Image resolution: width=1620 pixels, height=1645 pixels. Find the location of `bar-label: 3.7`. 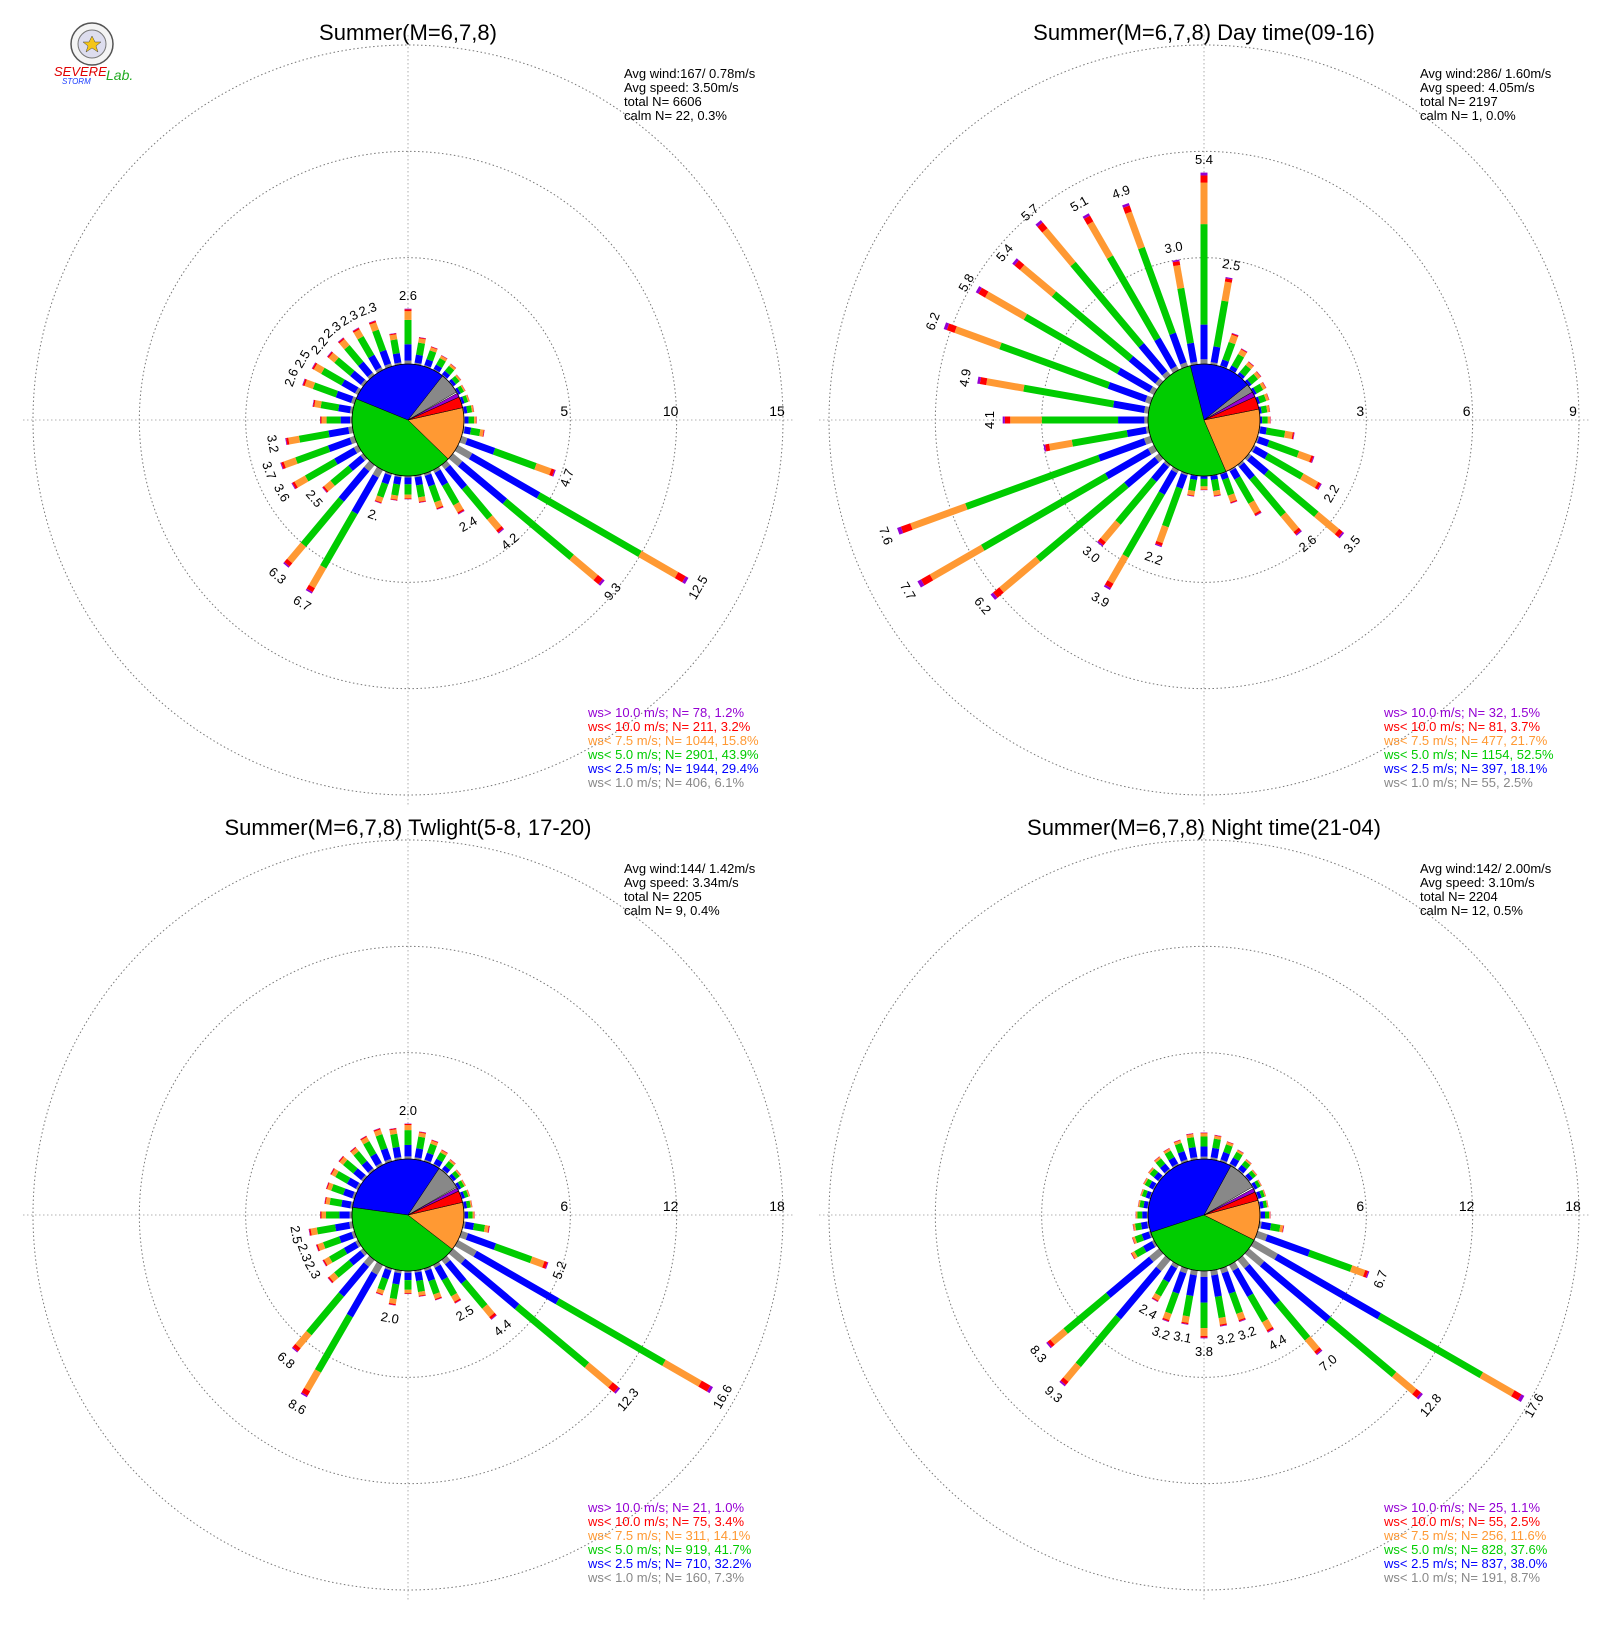

bar-label: 3.7 is located at coordinates (269, 470).